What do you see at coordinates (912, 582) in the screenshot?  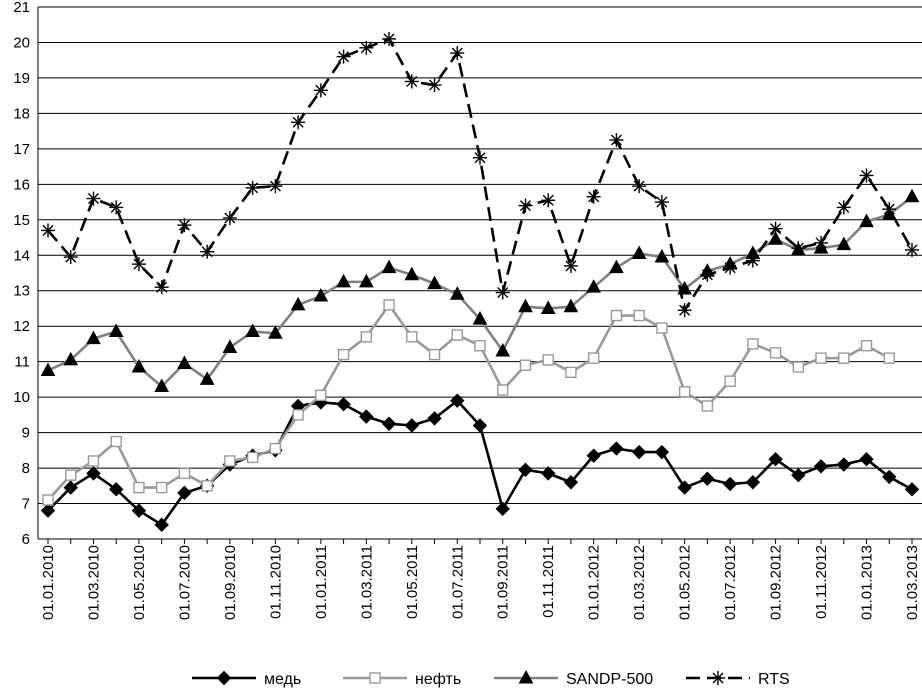 I see `x-tick-label: 01.03.2013` at bounding box center [912, 582].